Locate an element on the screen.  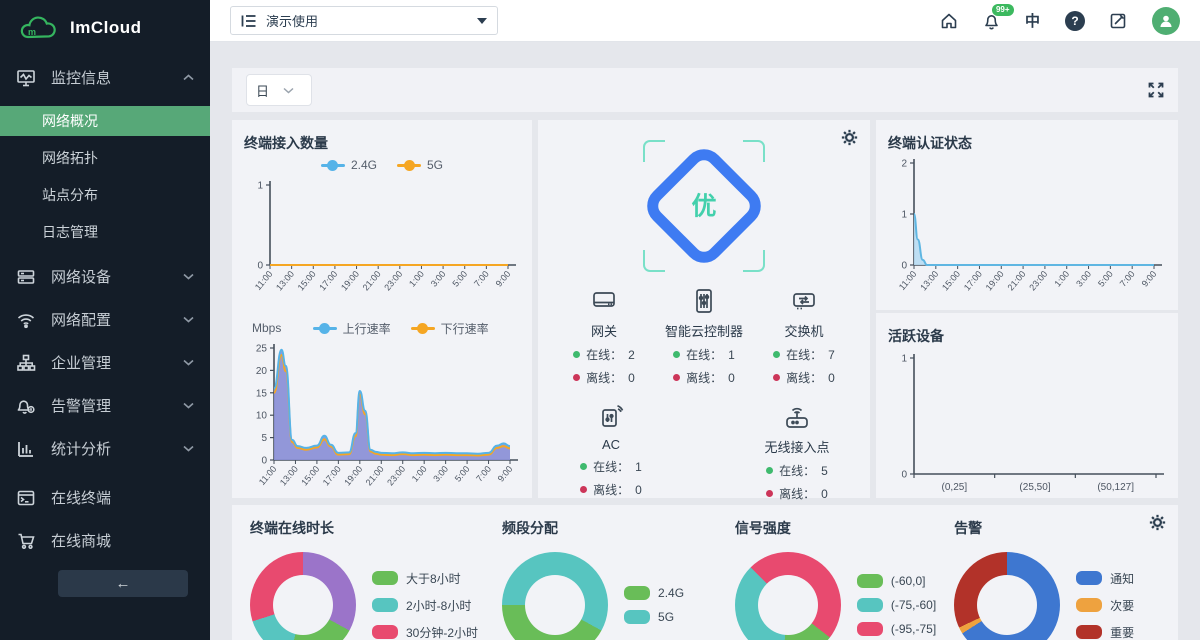
legend-item-2-4g: 2.4G is located at coordinates (348, 165).